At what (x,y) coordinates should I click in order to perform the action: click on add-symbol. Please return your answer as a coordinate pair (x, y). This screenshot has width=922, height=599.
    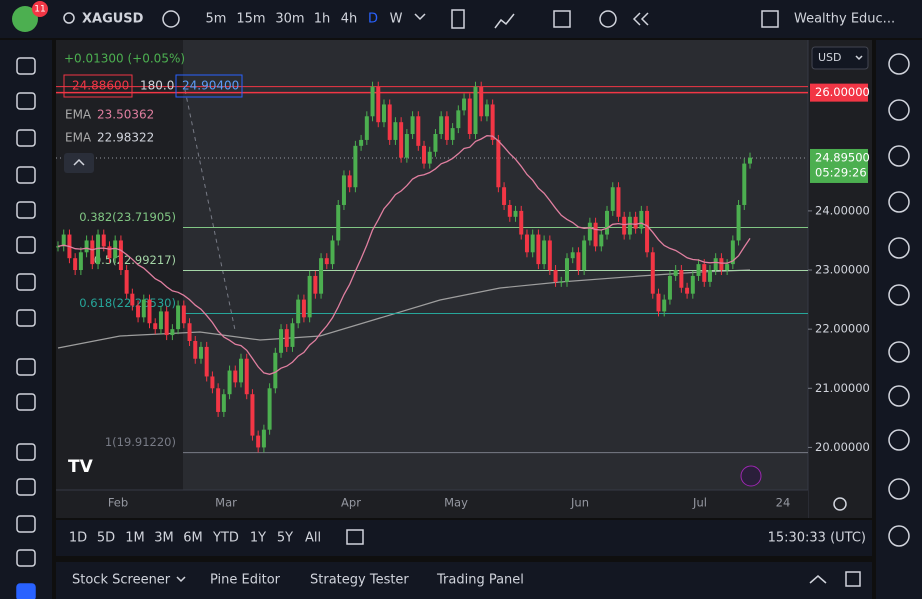
    Looking at the image, I should click on (171, 19).